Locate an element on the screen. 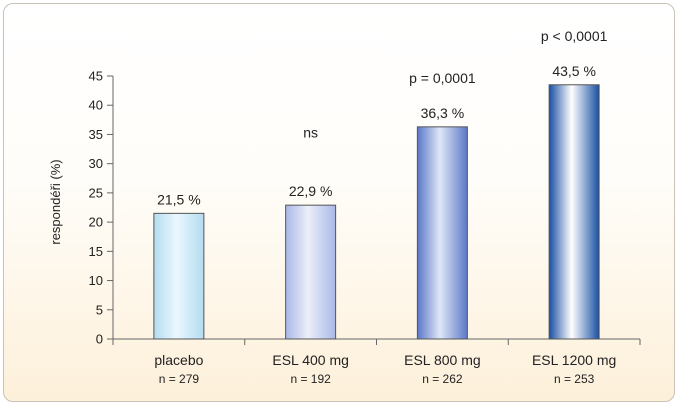  category-label: ESL 1200 mg is located at coordinates (574, 360).